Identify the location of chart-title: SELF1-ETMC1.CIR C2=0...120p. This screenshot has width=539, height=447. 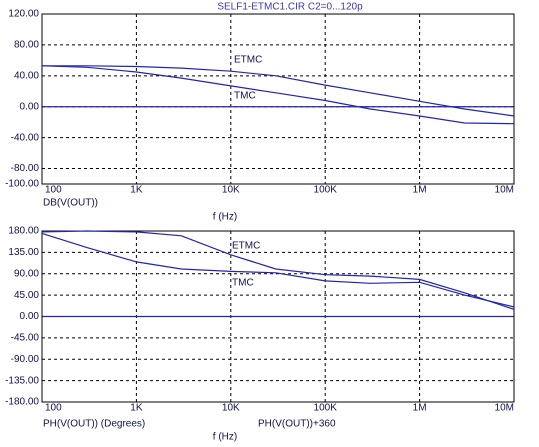
(290, 7).